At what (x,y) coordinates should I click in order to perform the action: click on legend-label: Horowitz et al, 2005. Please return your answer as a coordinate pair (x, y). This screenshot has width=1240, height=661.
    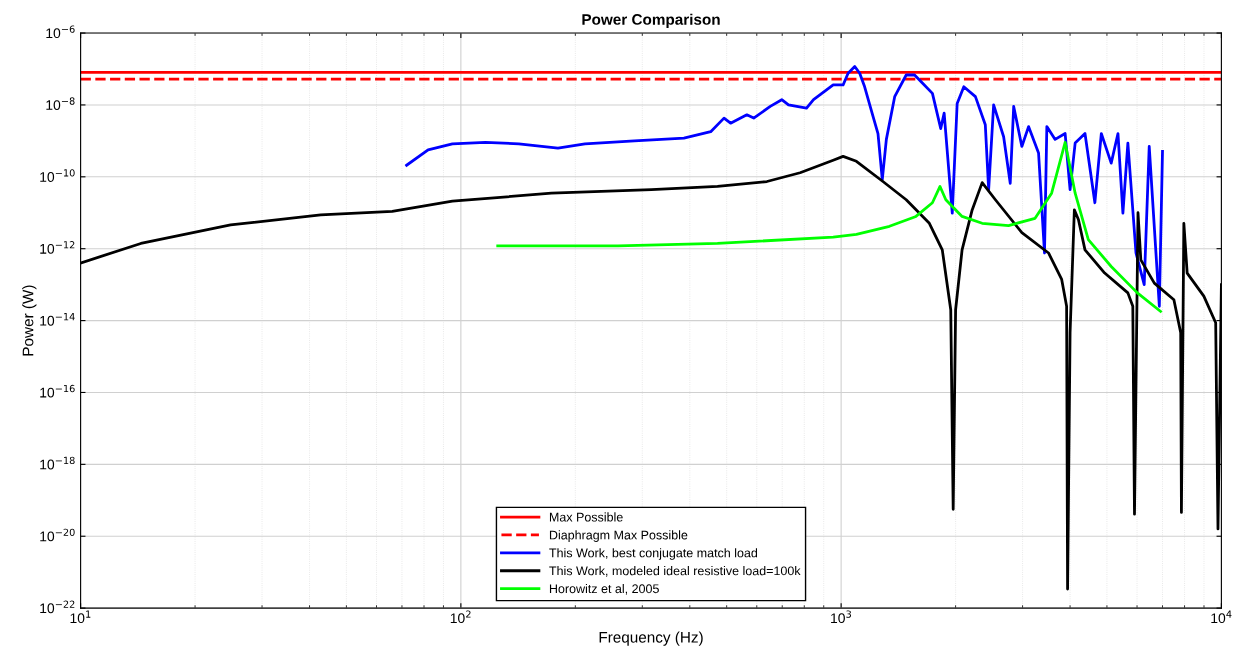
    Looking at the image, I should click on (604, 589).